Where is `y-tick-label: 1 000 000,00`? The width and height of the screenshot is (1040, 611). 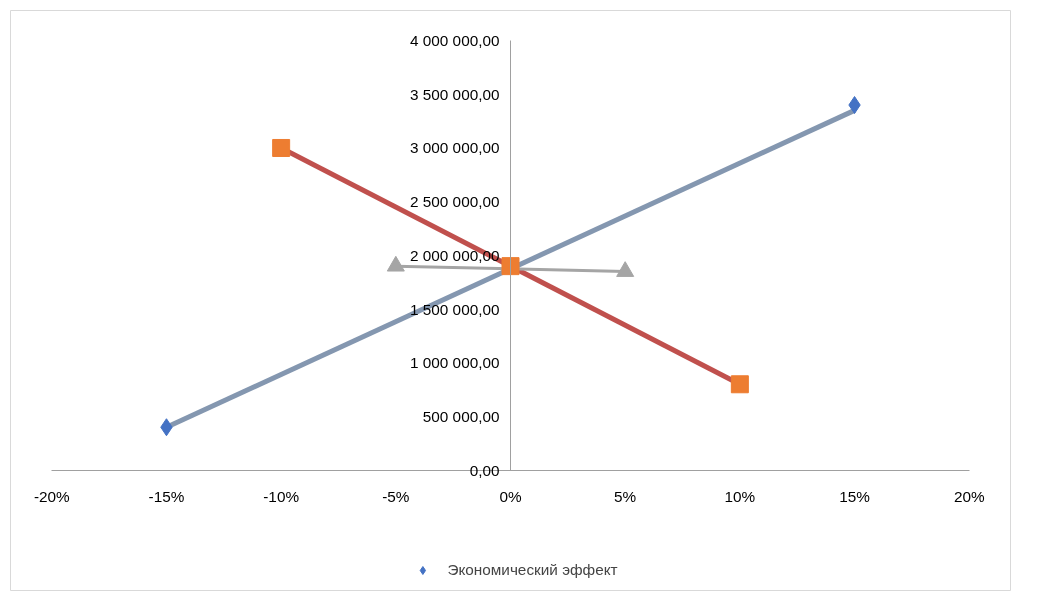 y-tick-label: 1 000 000,00 is located at coordinates (455, 363).